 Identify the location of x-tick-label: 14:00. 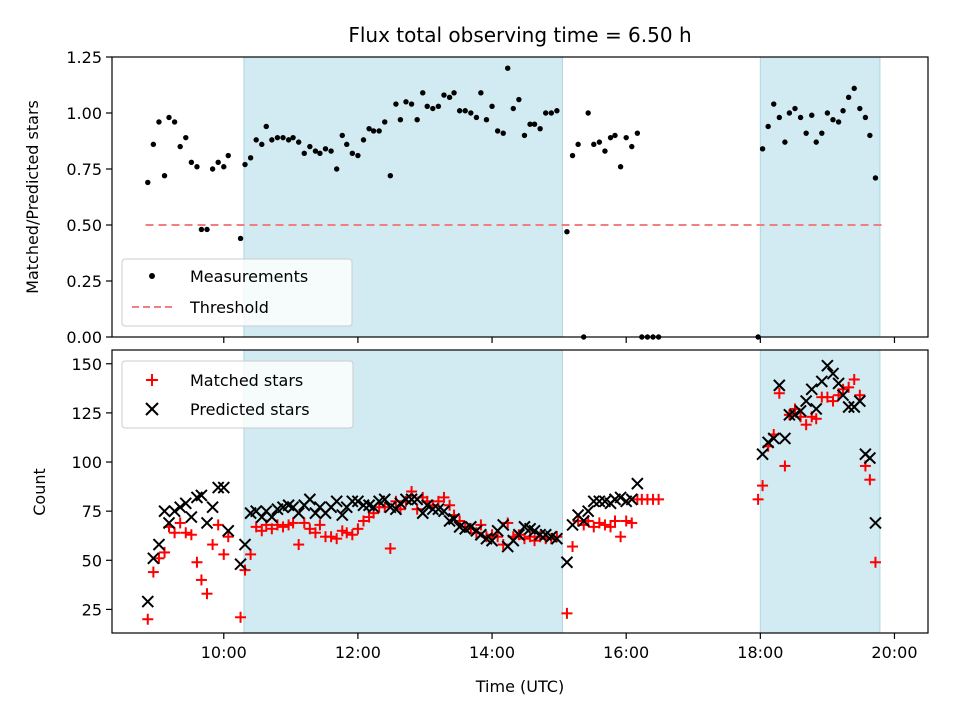
(492, 652).